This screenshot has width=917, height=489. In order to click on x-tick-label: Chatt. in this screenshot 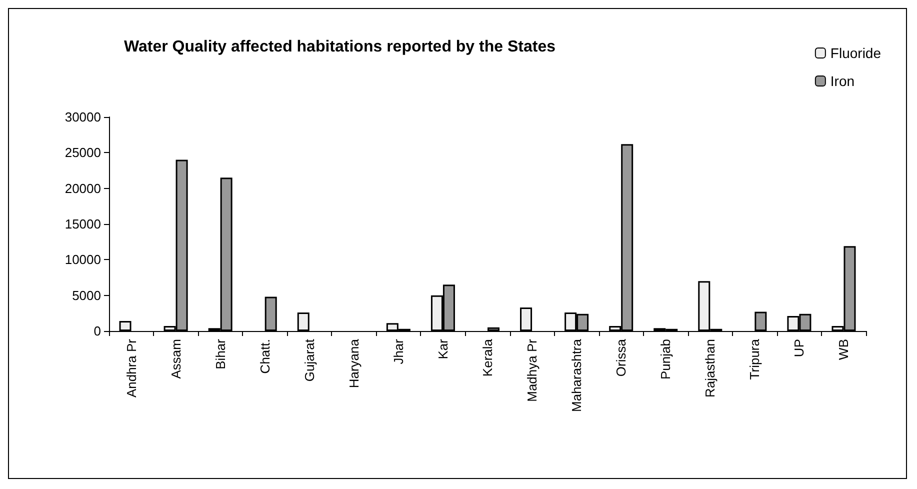, I will do `click(264, 356)`.